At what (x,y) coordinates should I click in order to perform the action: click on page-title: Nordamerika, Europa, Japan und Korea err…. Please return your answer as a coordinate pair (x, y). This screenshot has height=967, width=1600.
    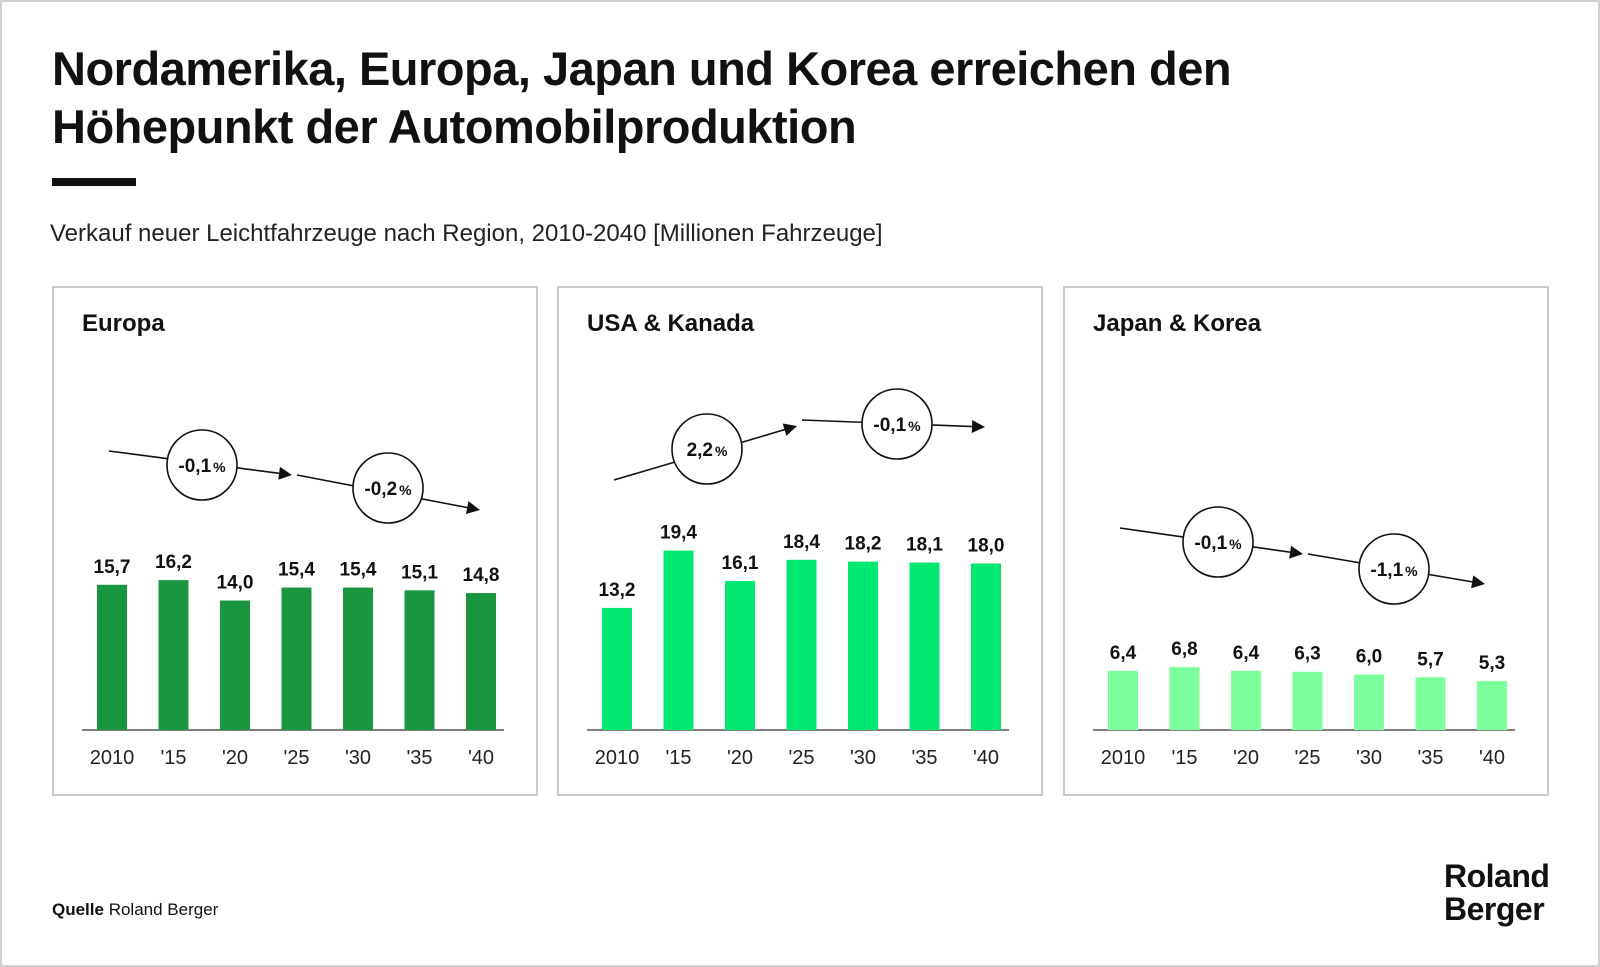
    Looking at the image, I should click on (752, 98).